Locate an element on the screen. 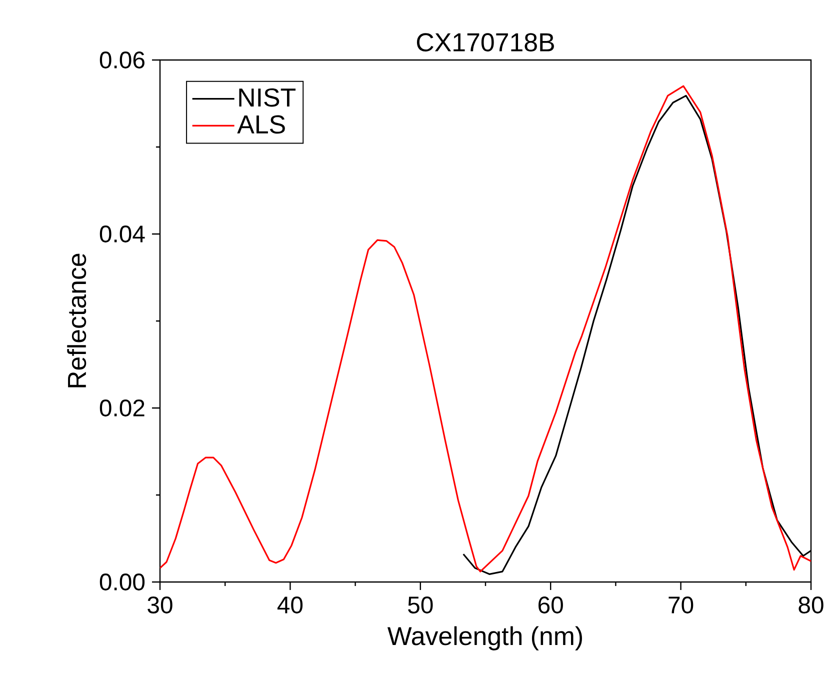  y-tick-label: 0.04 is located at coordinates (122, 234).